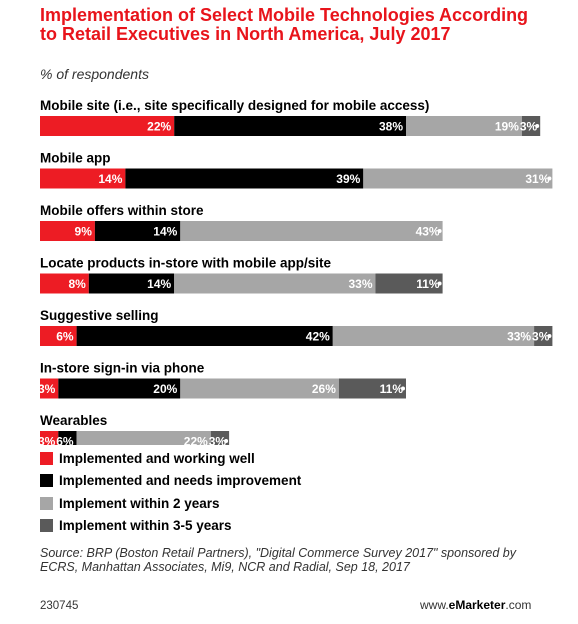  What do you see at coordinates (434, 605) in the screenshot?
I see `brand-prefix: www.` at bounding box center [434, 605].